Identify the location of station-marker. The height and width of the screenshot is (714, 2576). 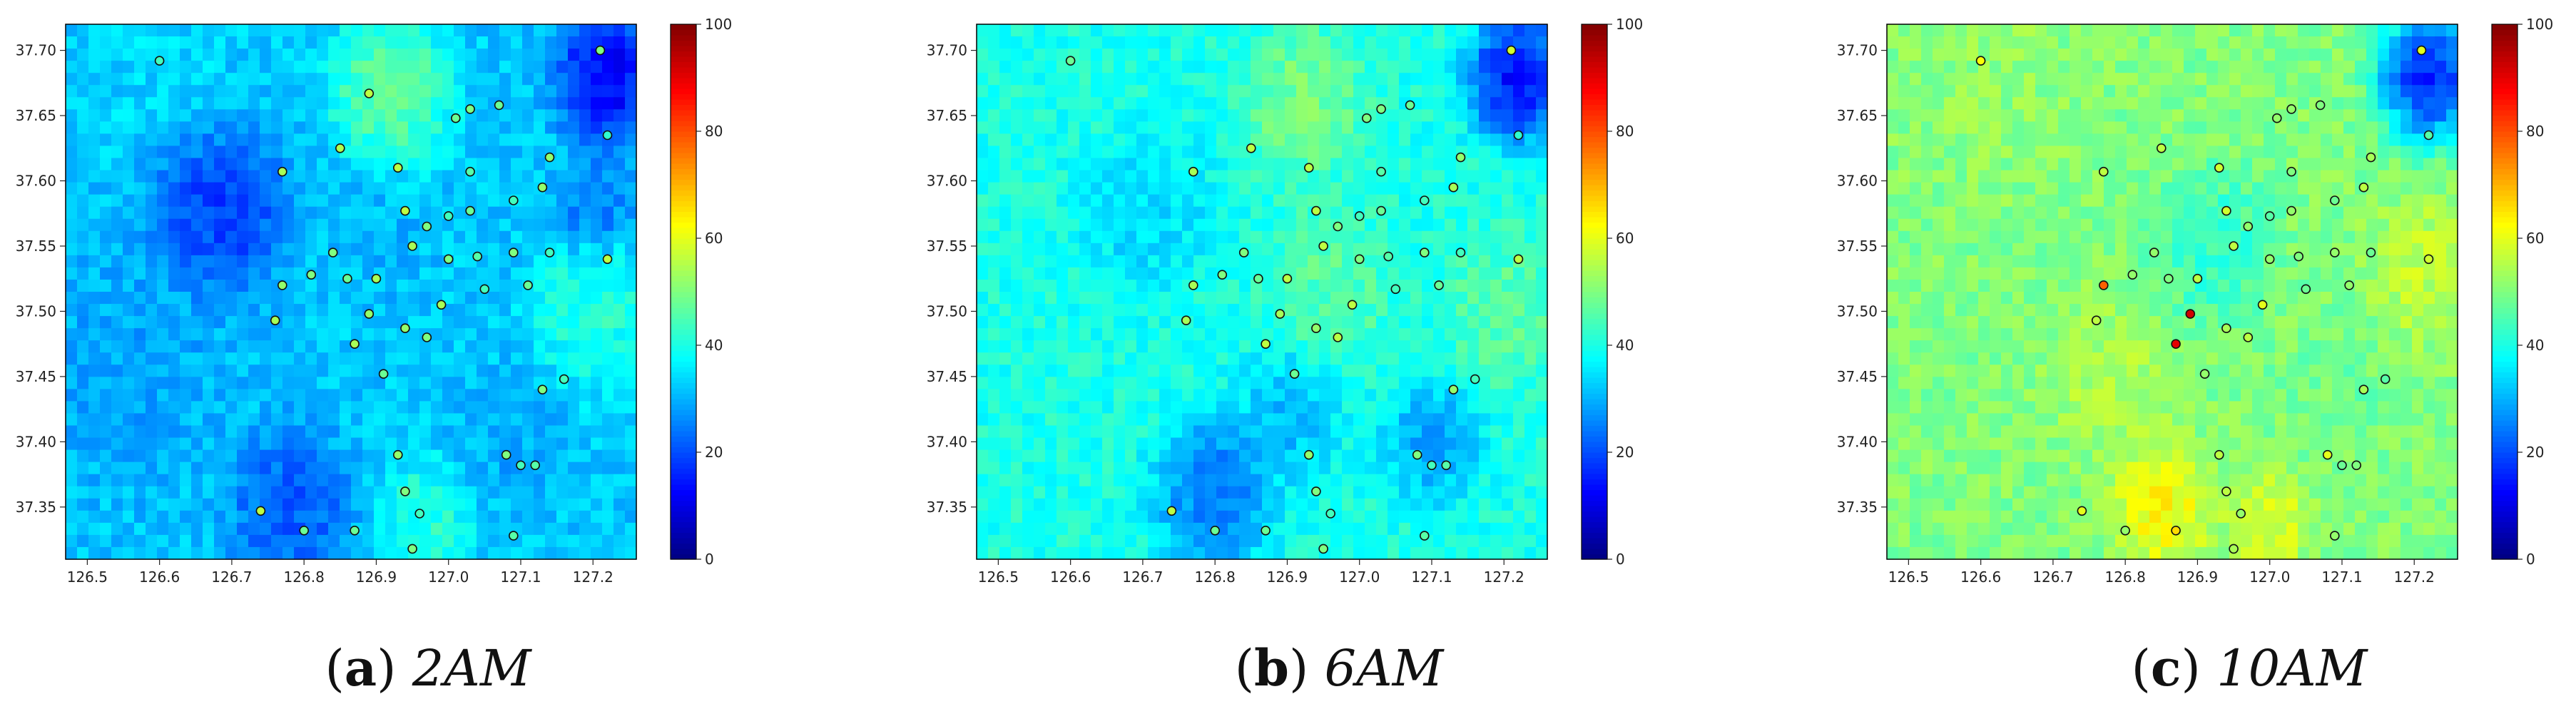
(1266, 344).